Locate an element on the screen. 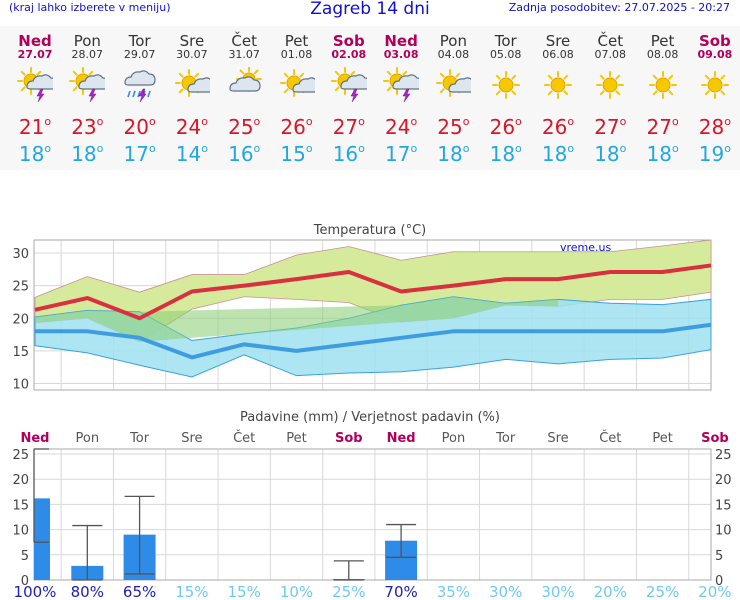  precip-y-tick-right: 0 is located at coordinates (719, 581).